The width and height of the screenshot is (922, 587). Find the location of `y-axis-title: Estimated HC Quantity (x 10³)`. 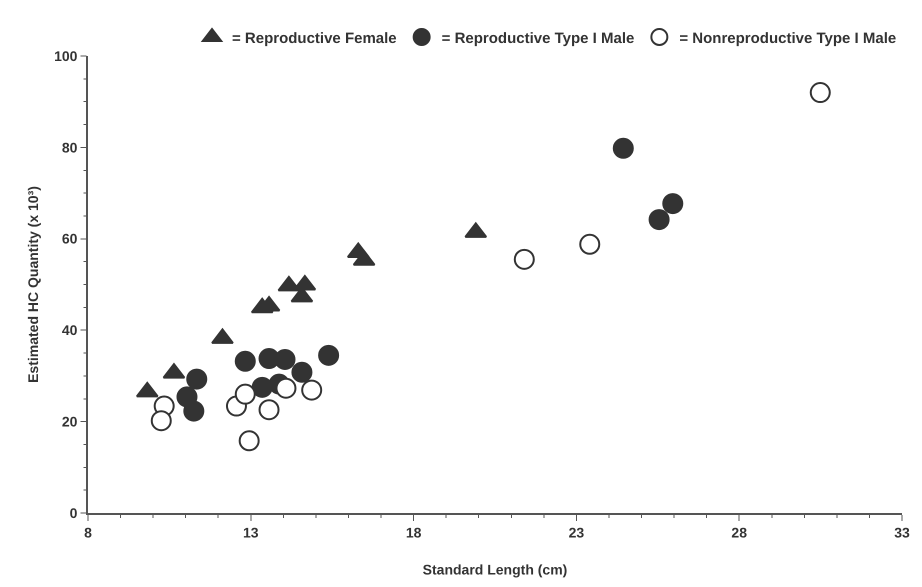

y-axis-title: Estimated HC Quantity (x 10³) is located at coordinates (33, 284).